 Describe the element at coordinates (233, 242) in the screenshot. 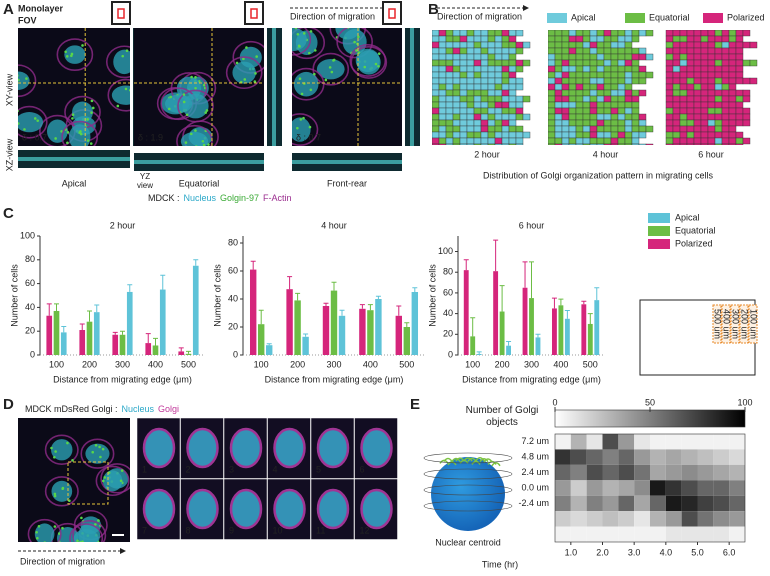

I see `y-tick-label: 80` at that location.